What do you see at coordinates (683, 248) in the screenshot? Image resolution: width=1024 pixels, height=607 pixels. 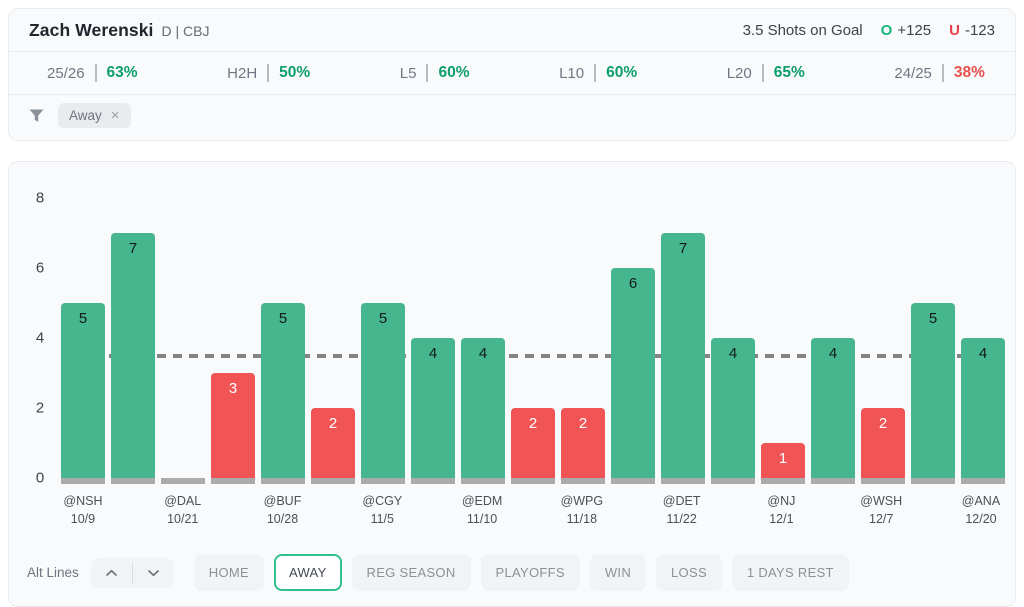 I see `bar-value-label: 7` at bounding box center [683, 248].